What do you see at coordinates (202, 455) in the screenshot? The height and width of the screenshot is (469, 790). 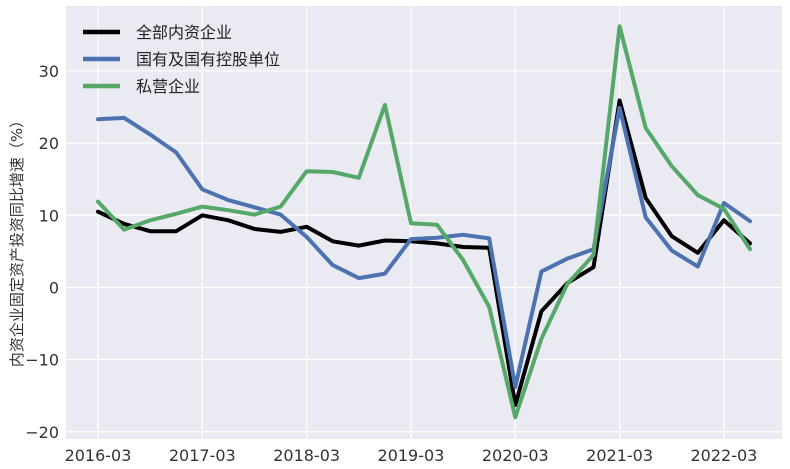 I see `x-tick-label: 2017-03` at bounding box center [202, 455].